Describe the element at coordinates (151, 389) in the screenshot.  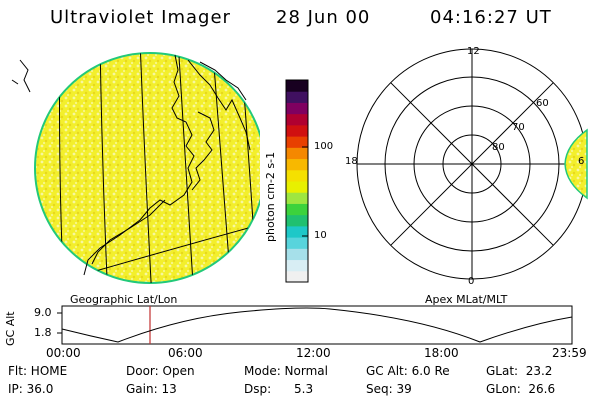
I see `info-gain: Gain: 13` at that location.